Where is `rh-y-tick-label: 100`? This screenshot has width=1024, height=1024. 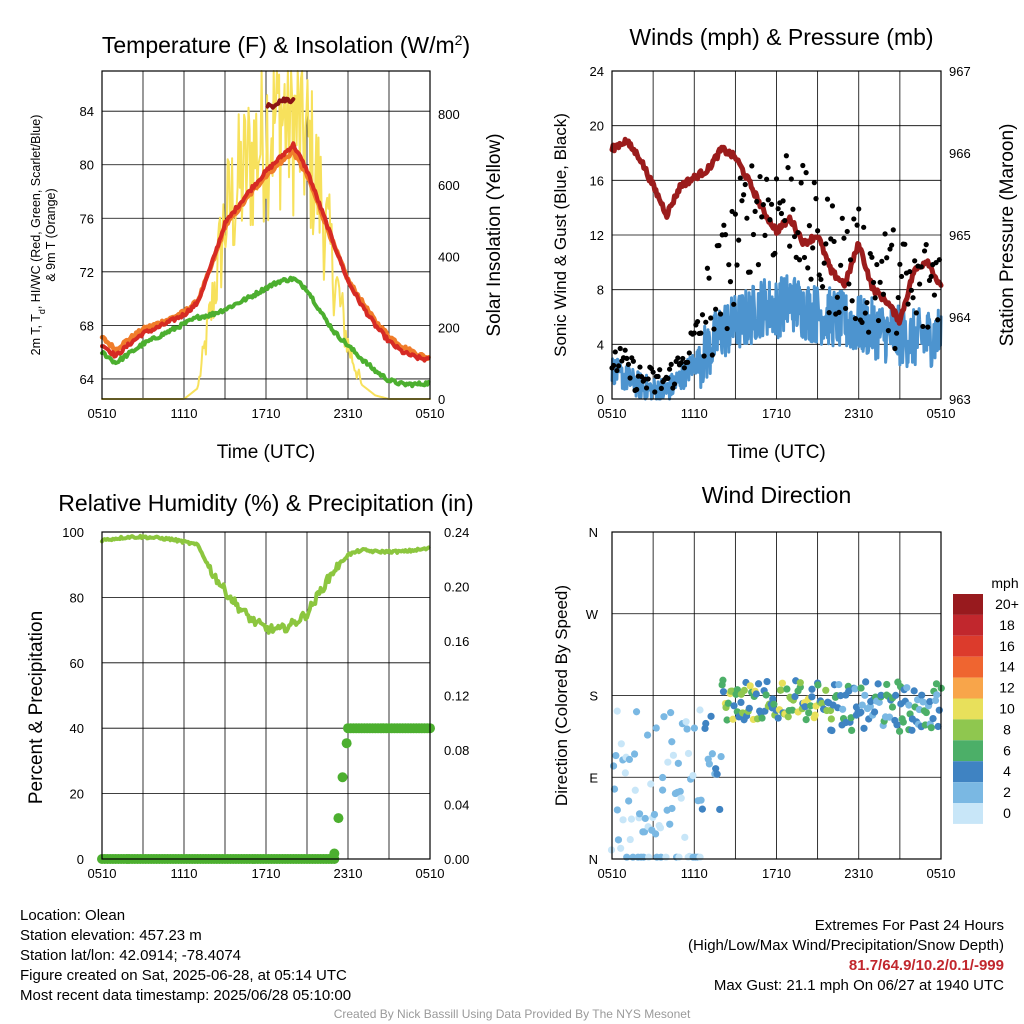 rh-y-tick-label: 100 is located at coordinates (73, 532).